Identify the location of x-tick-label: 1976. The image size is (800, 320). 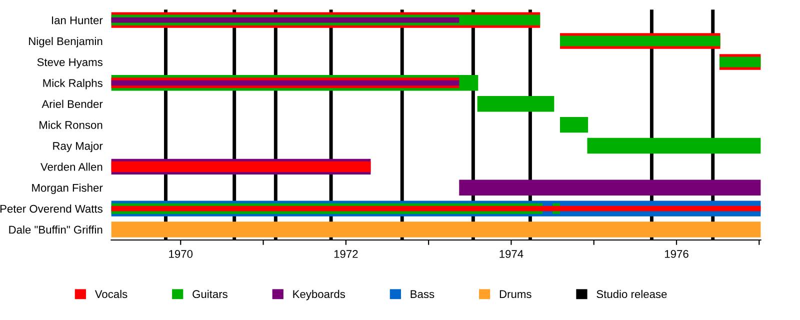
(676, 254).